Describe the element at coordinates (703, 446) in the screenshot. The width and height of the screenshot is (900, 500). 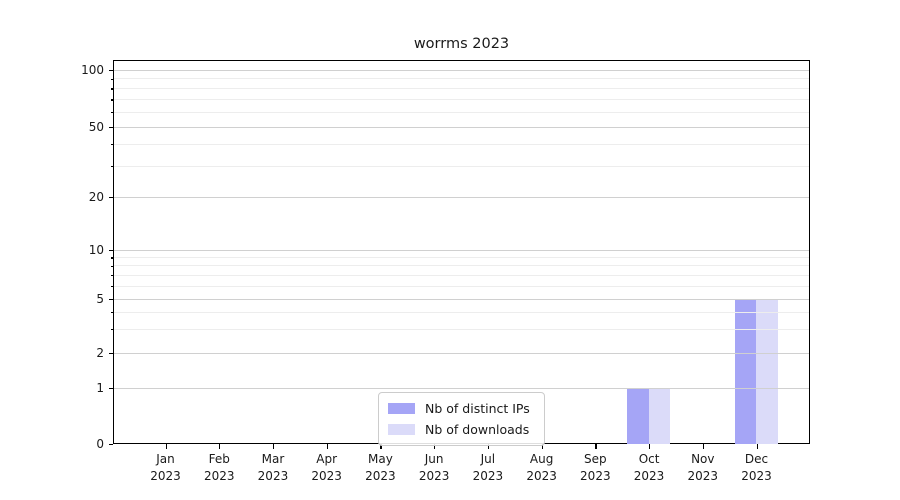
I see `x-tick-nov` at that location.